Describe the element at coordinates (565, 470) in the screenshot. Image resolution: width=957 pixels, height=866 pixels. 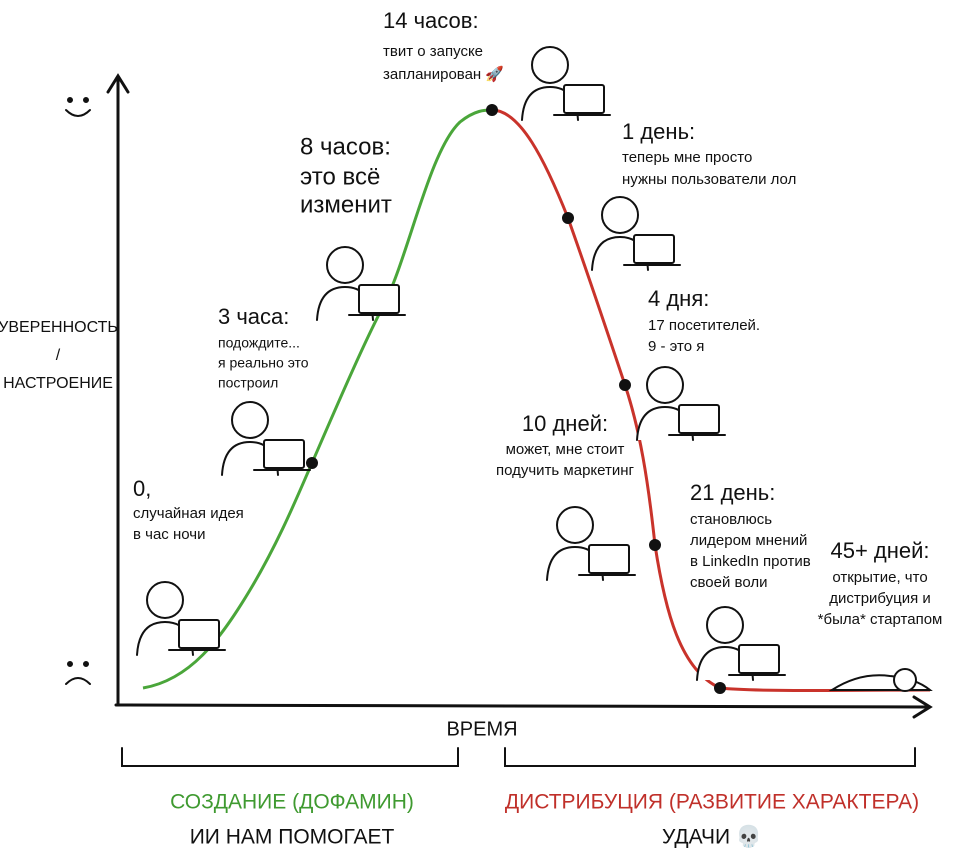
I see `milestone-text: подучить маркетинг` at that location.